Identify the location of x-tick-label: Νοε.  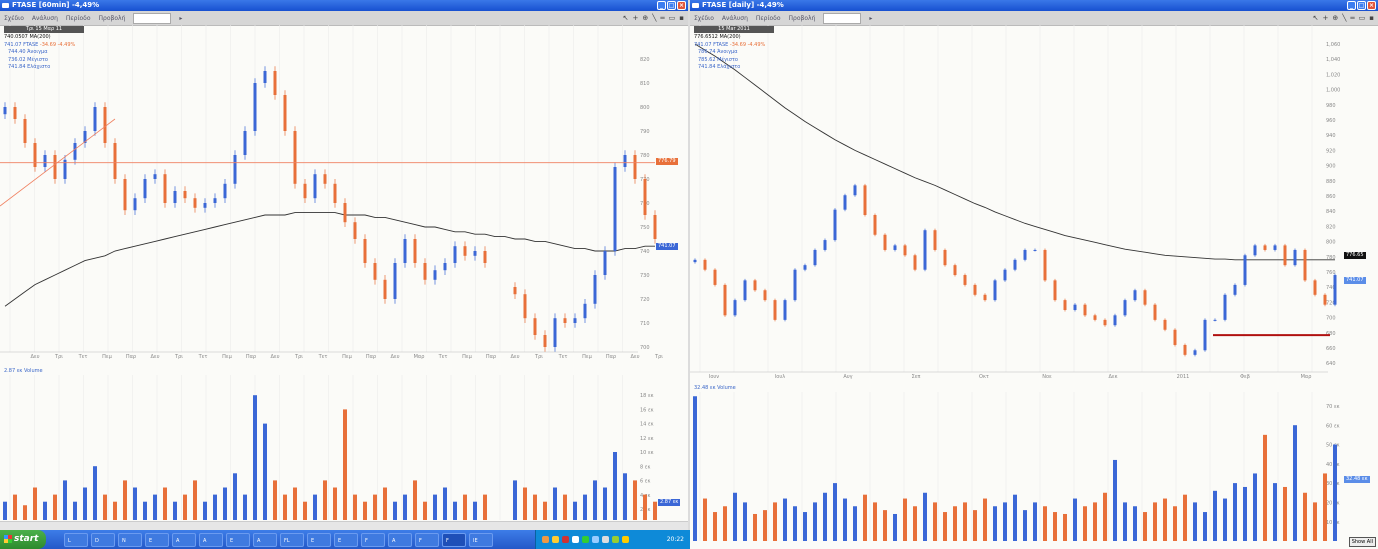
(1047, 377).